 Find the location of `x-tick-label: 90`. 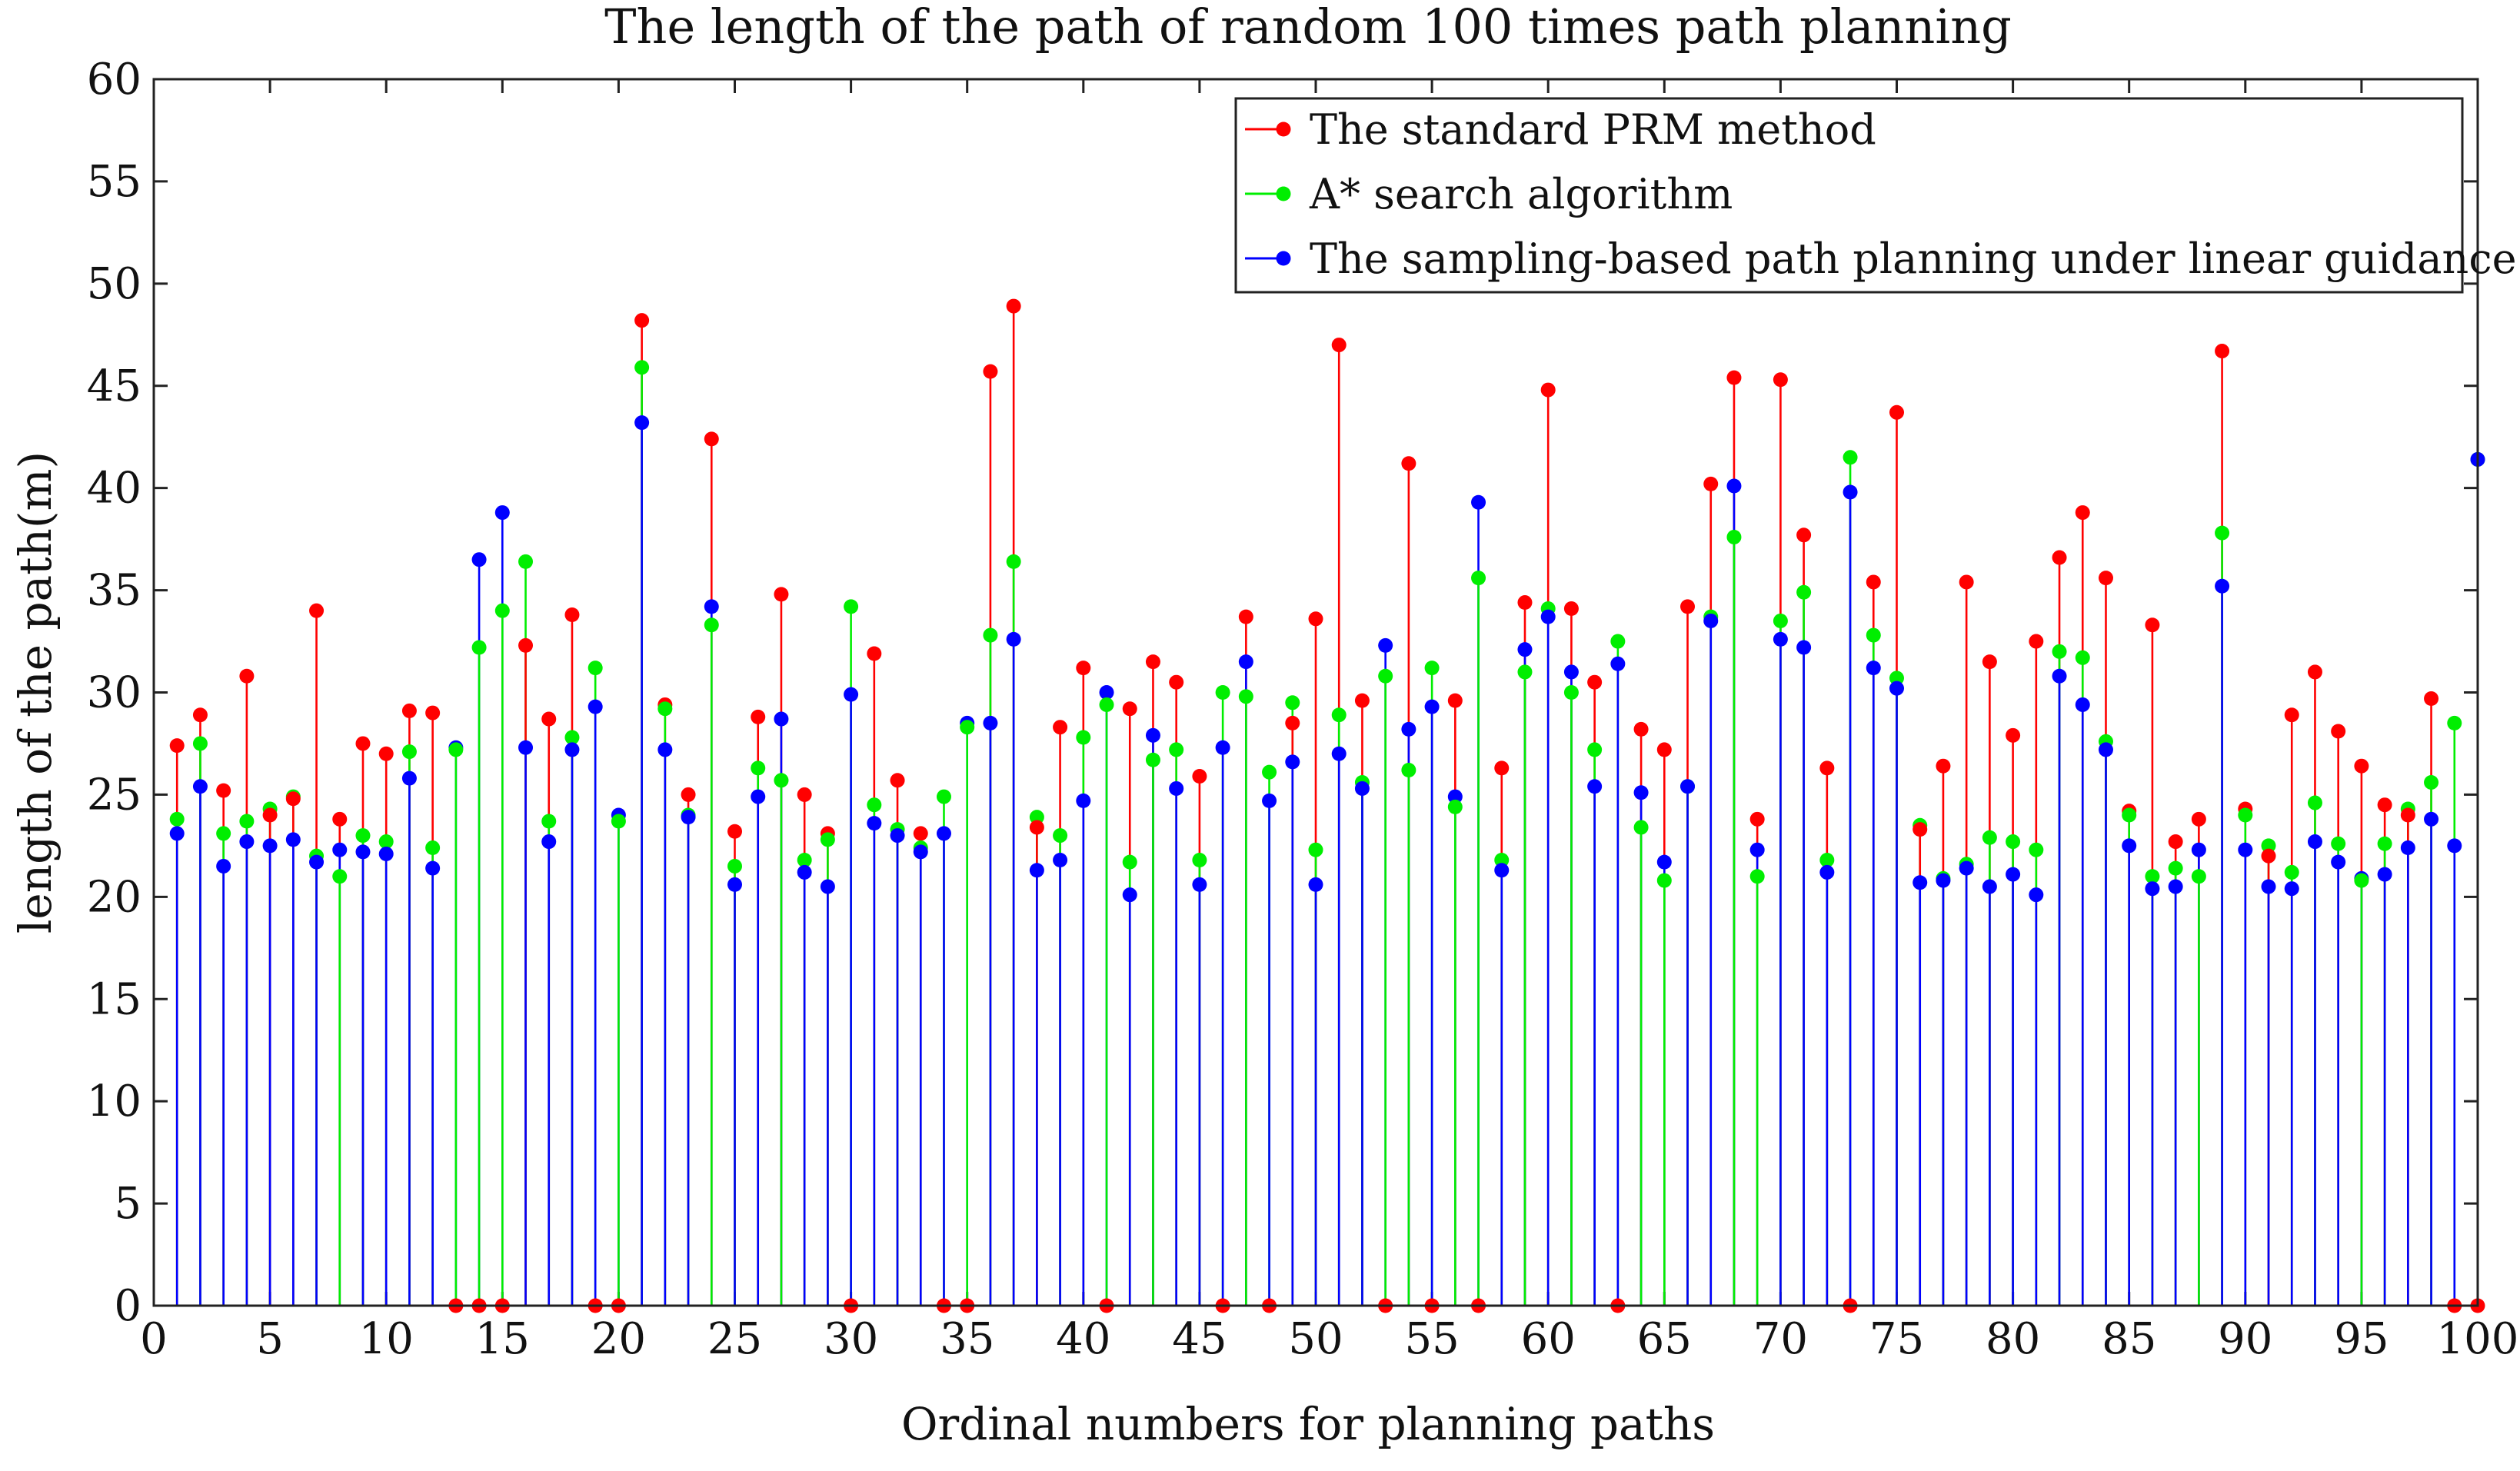

x-tick-label: 90 is located at coordinates (2245, 1339).